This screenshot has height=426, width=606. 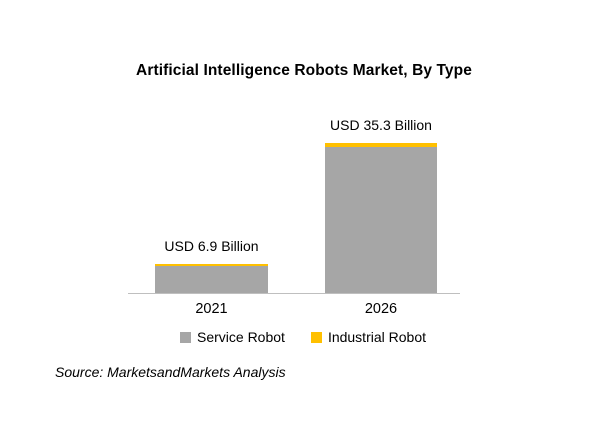 What do you see at coordinates (185, 337) in the screenshot?
I see `service-robot-swatch-icon` at bounding box center [185, 337].